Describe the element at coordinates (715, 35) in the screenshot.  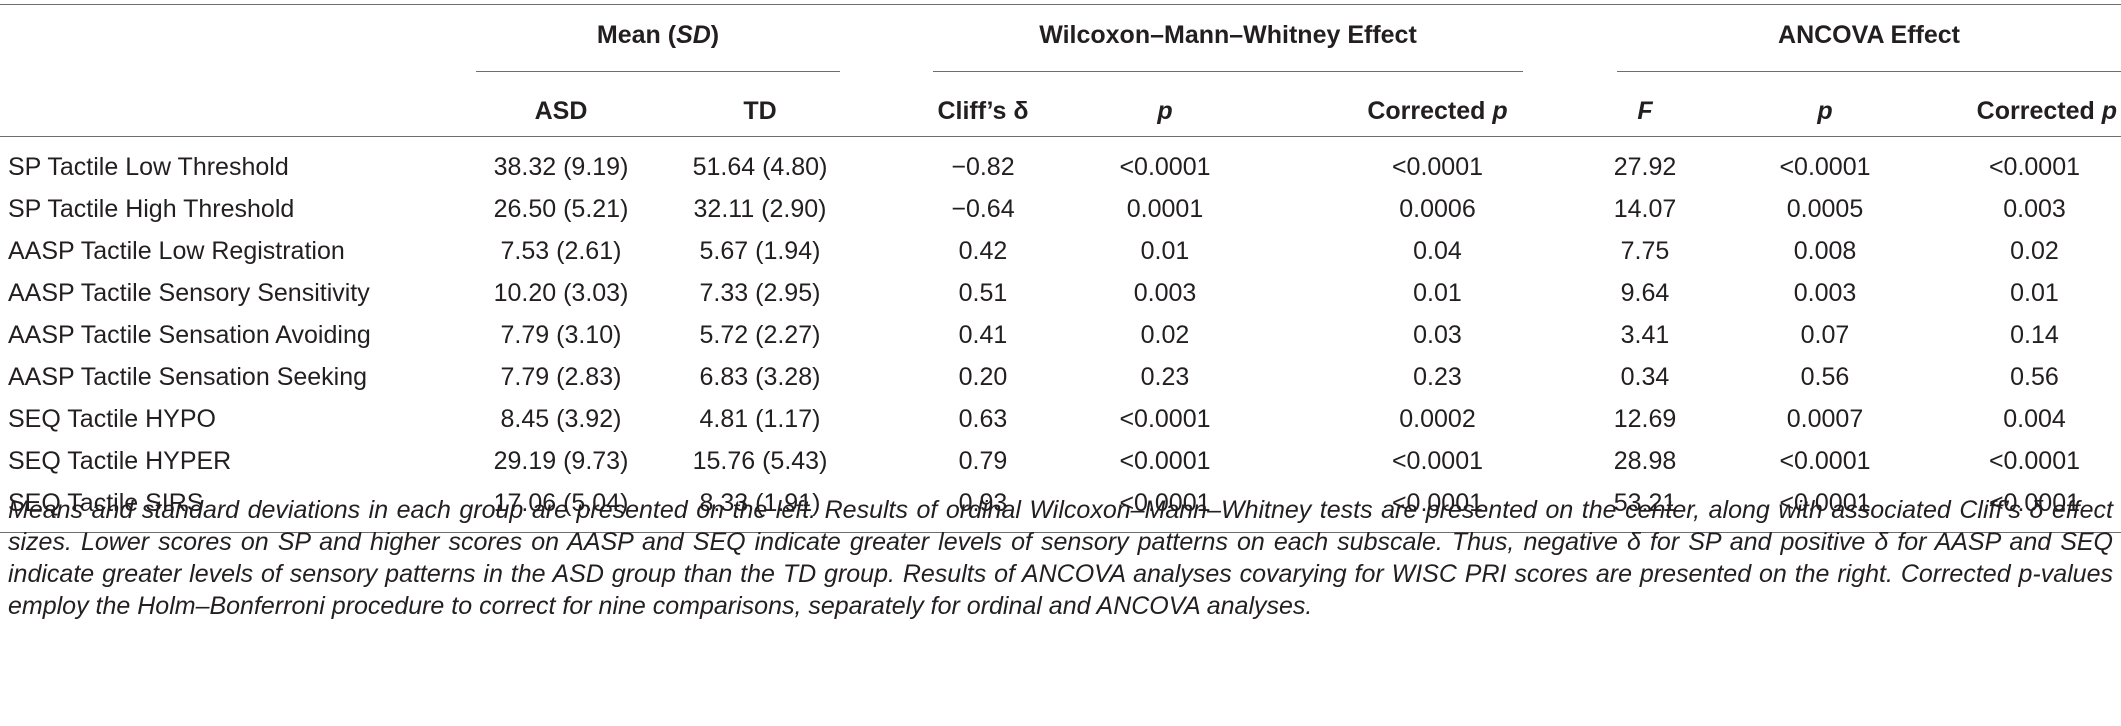
I see `group-header-mean-post: )` at that location.